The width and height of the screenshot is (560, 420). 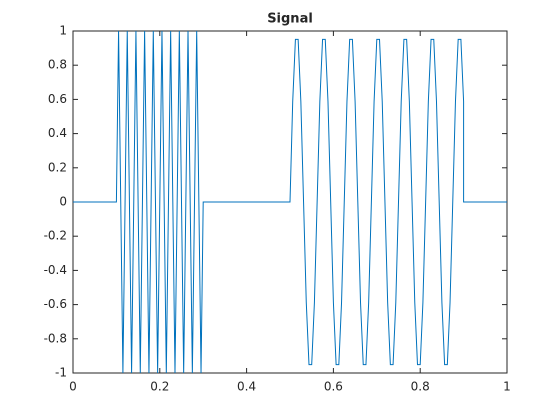 What do you see at coordinates (55, 270) in the screenshot?
I see `y-tick-label: -0.4` at bounding box center [55, 270].